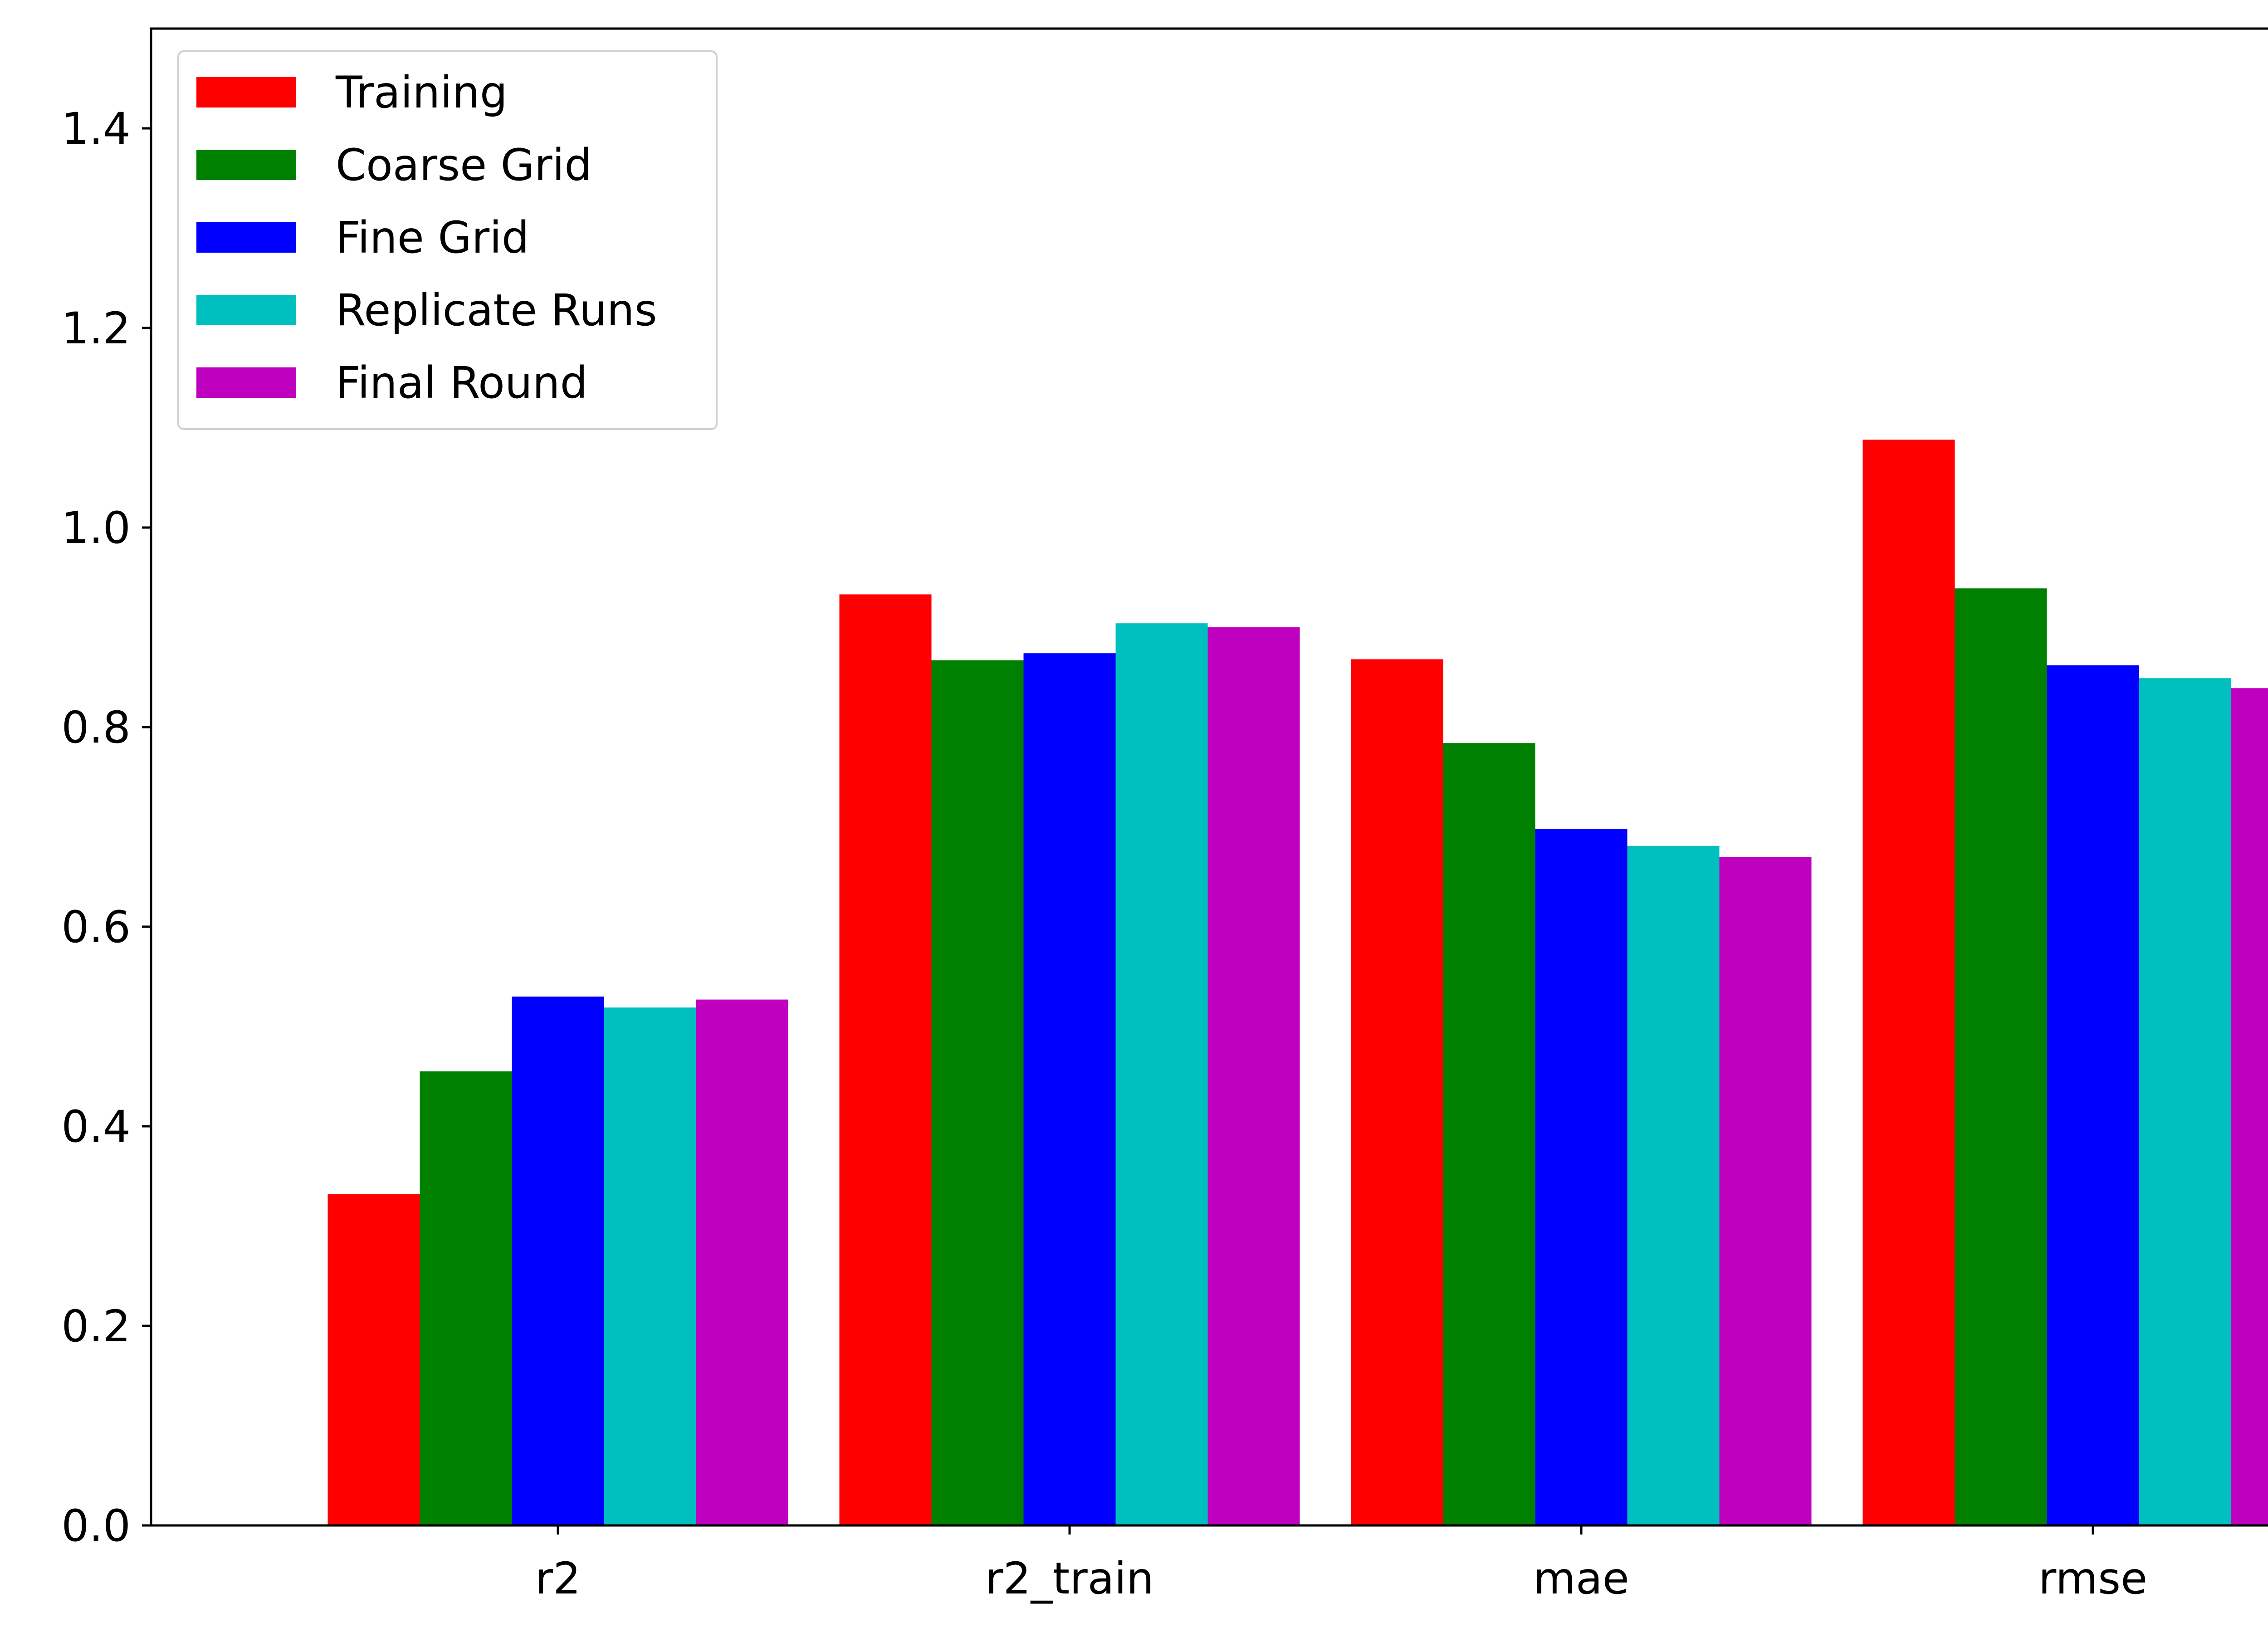 This screenshot has width=2268, height=1652. I want to click on y-tick-label: 0.0, so click(96, 1525).